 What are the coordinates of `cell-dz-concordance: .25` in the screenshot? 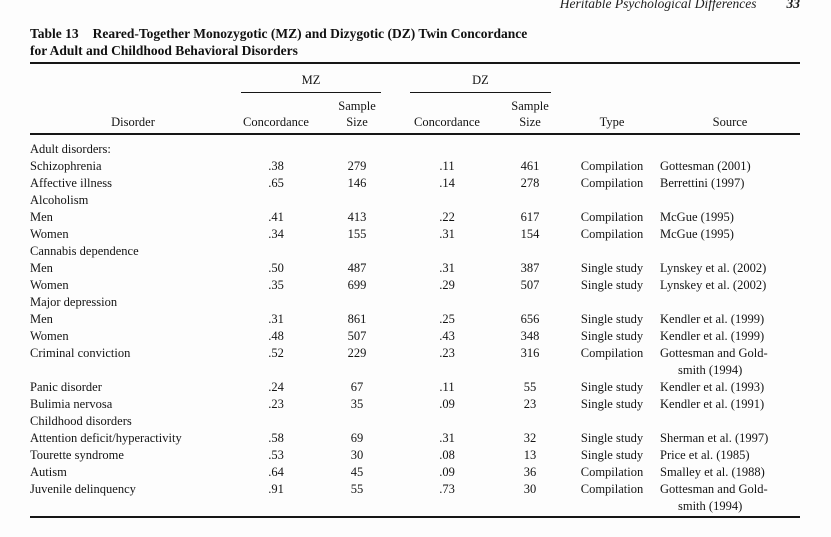 It's located at (447, 319).